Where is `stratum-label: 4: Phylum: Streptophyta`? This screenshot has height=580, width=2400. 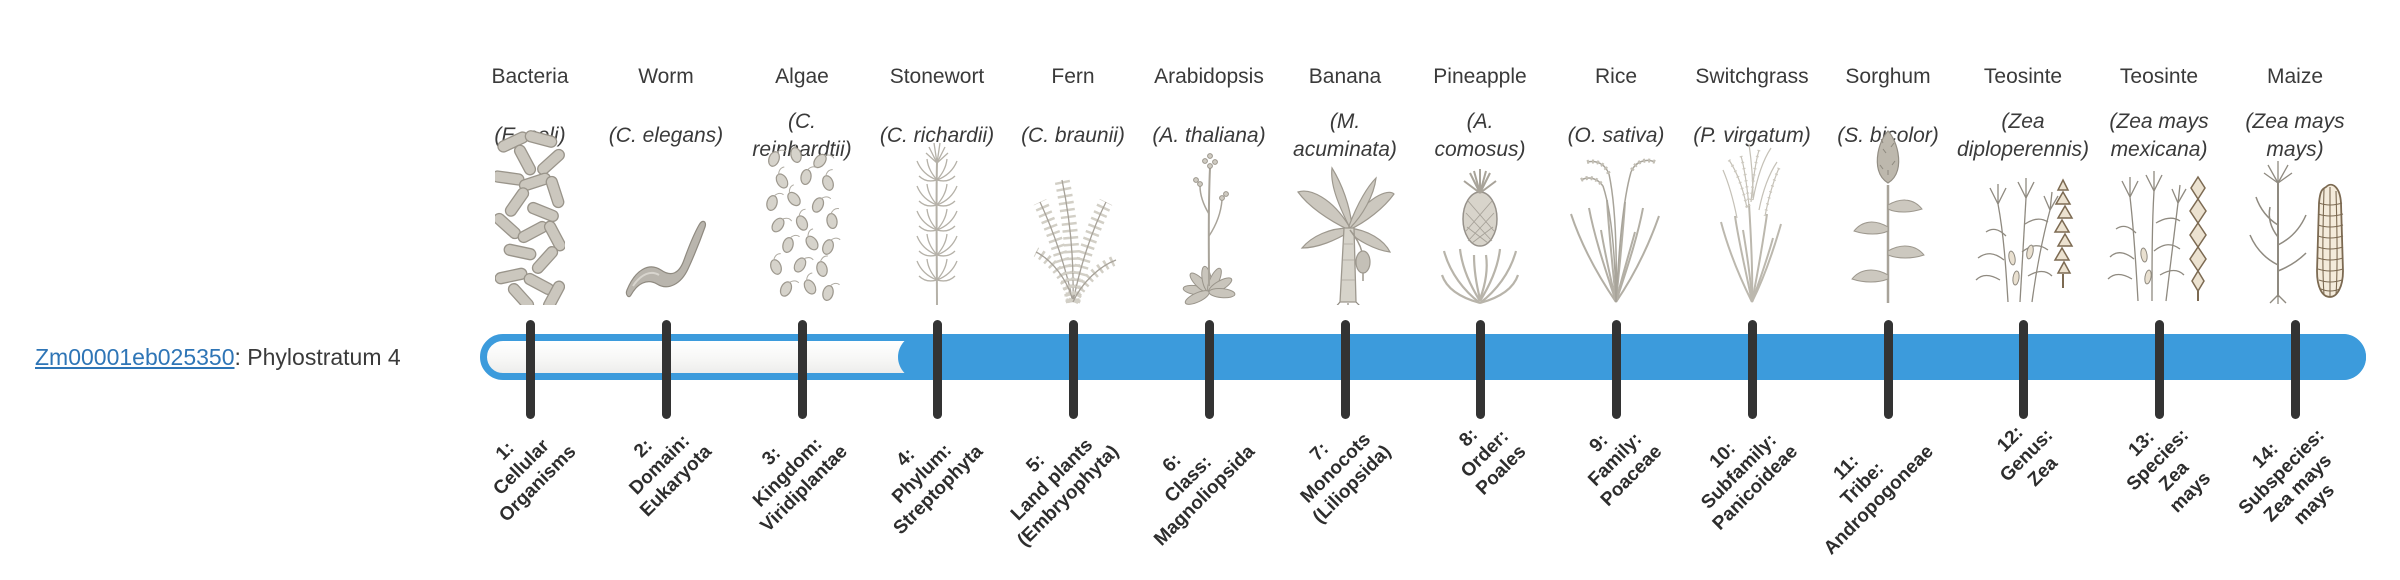 stratum-label: 4: Phylum: Streptophyta is located at coordinates (938, 489).